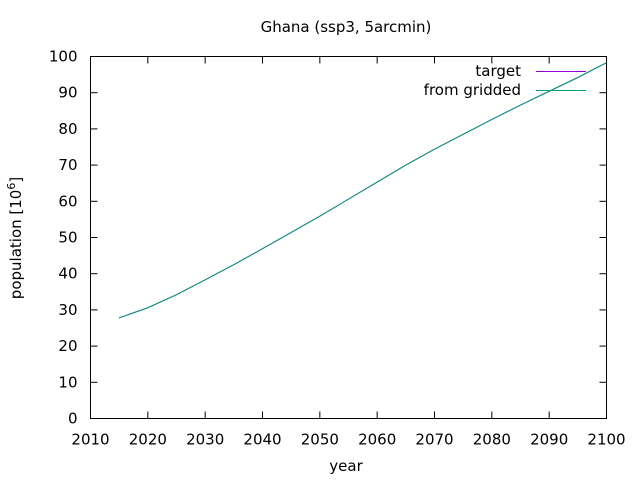 Image resolution: width=640 pixels, height=480 pixels. I want to click on y-tick-label: 30, so click(67, 310).